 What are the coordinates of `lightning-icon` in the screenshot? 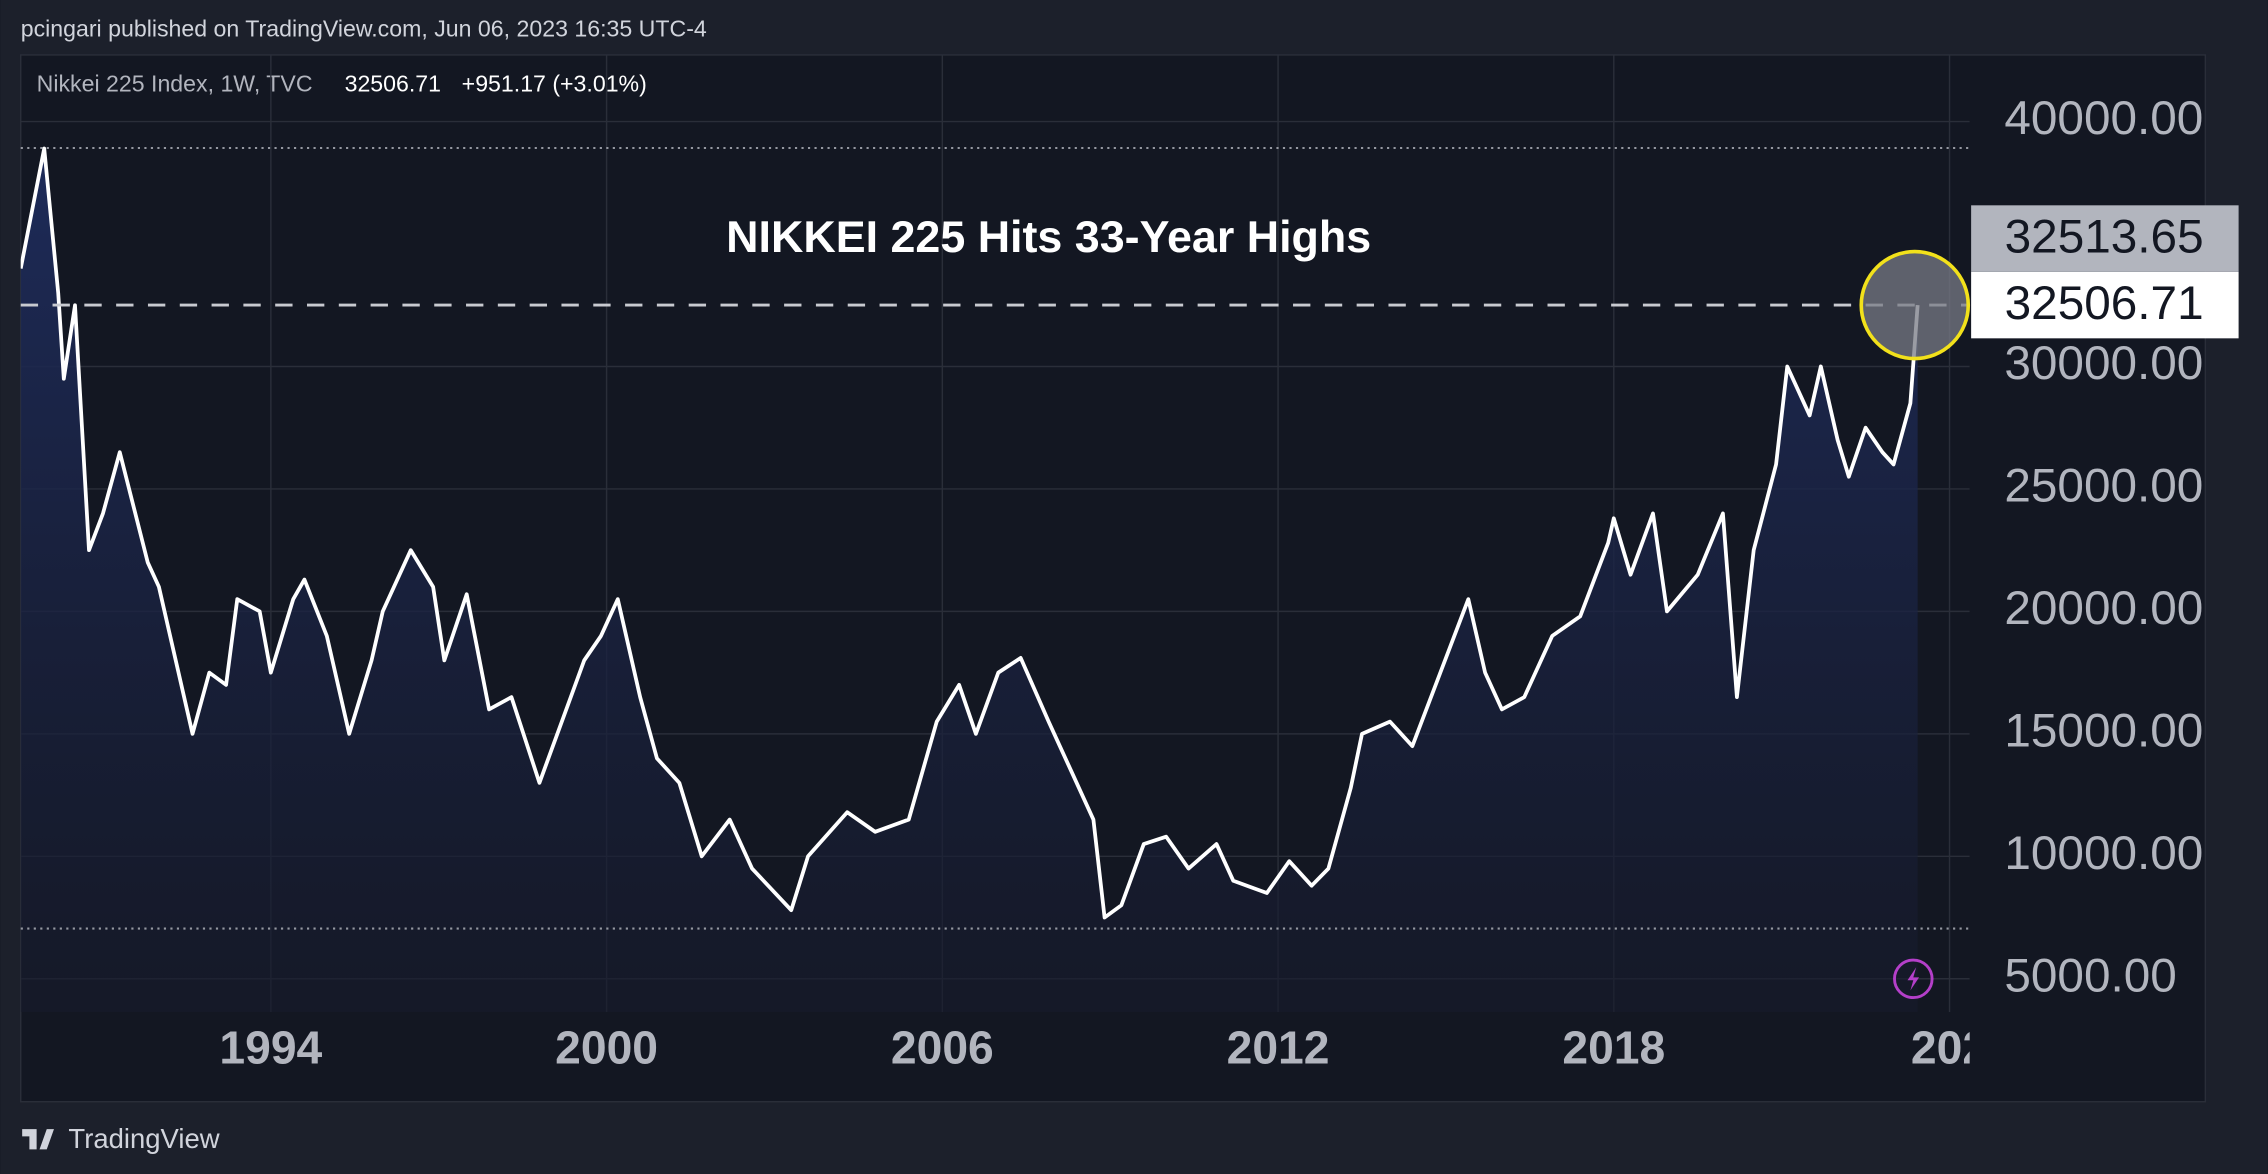 It's located at (1913, 979).